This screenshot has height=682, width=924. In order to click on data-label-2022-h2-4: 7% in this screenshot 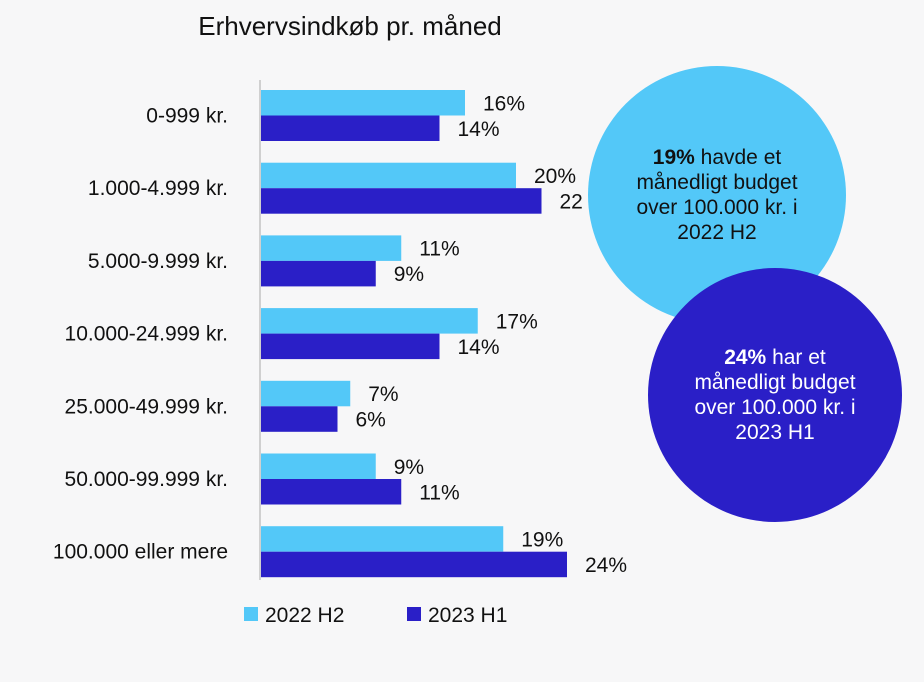, I will do `click(383, 394)`.